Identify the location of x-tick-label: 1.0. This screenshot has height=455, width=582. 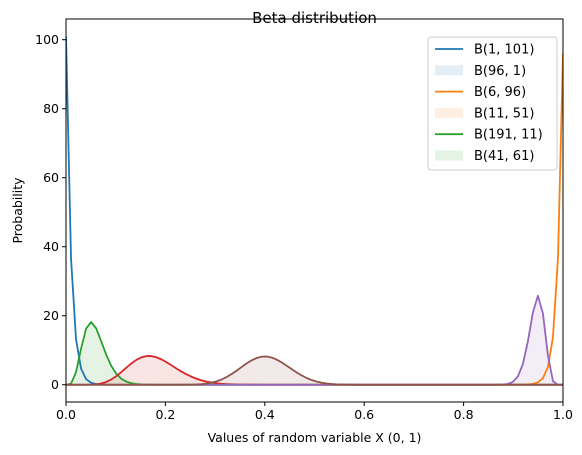
(563, 414).